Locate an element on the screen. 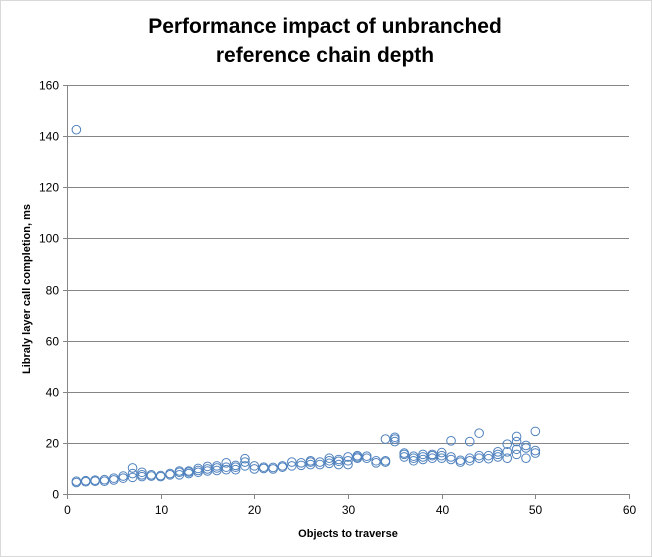 The image size is (652, 557). x-tick-label: 0 is located at coordinates (67, 510).